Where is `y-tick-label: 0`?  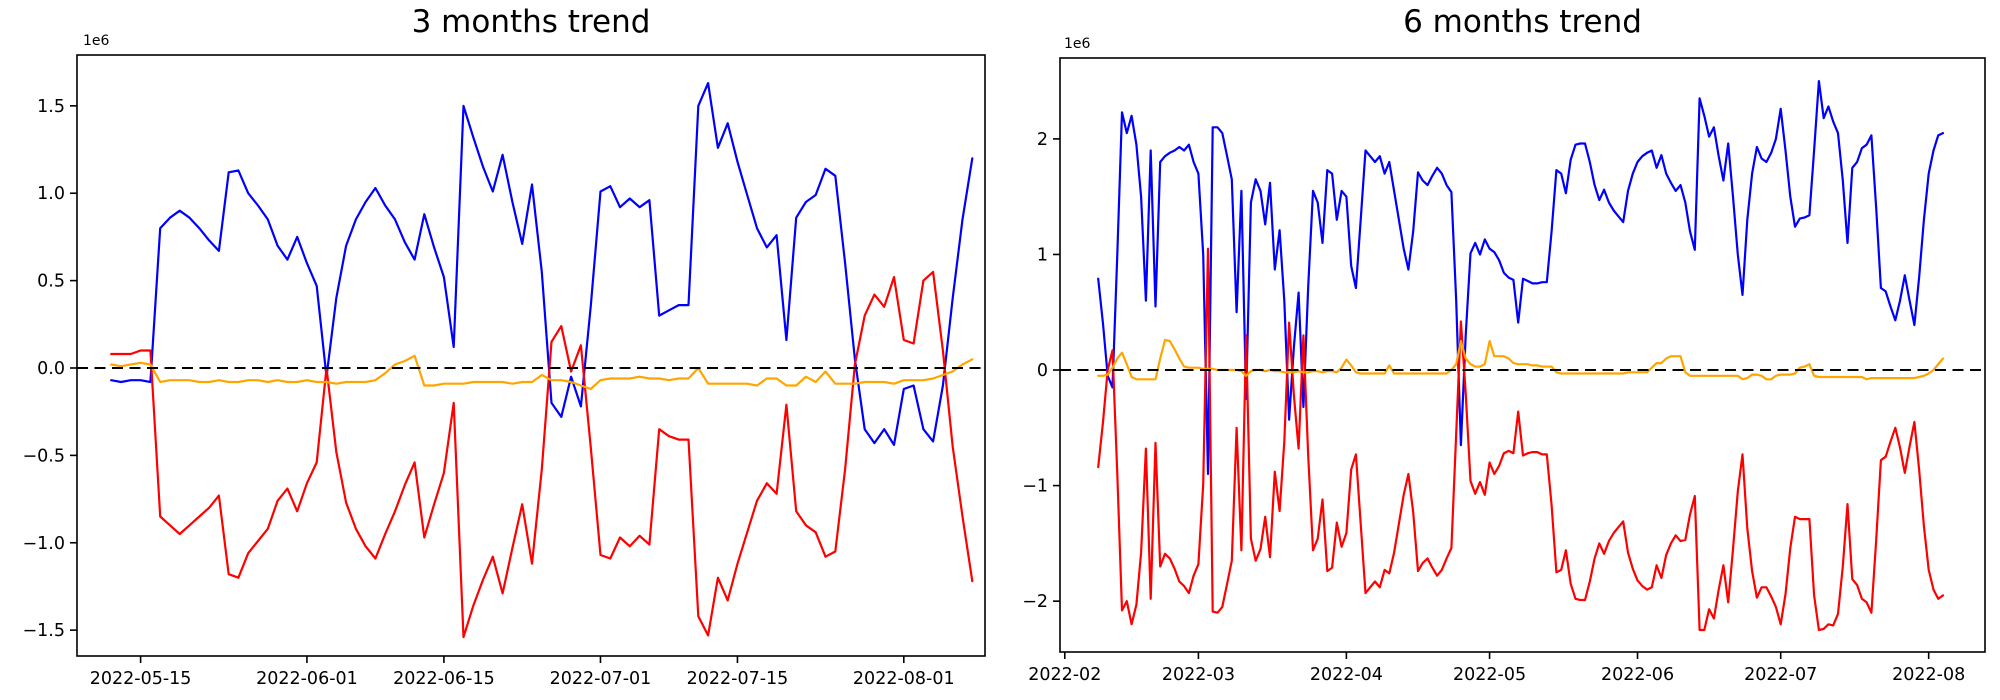
y-tick-label: 0 is located at coordinates (1042, 371).